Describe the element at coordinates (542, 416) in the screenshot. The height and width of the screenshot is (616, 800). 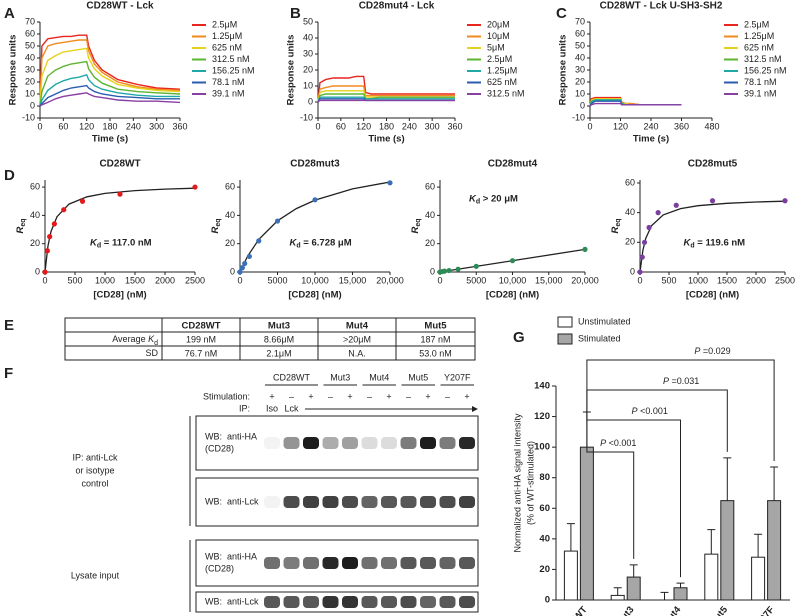
I see `y-tick-label: 120` at that location.